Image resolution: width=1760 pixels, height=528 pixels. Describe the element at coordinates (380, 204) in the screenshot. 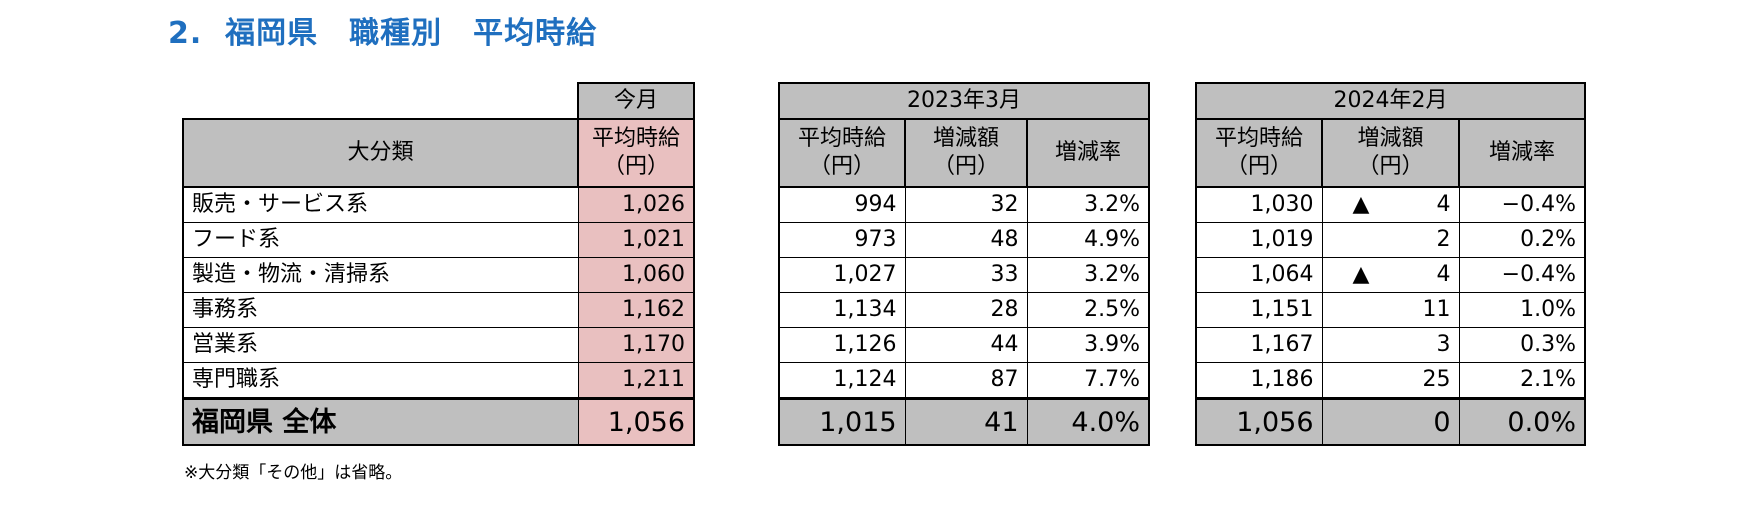

I see `category-label: 販売・サービス系` at that location.